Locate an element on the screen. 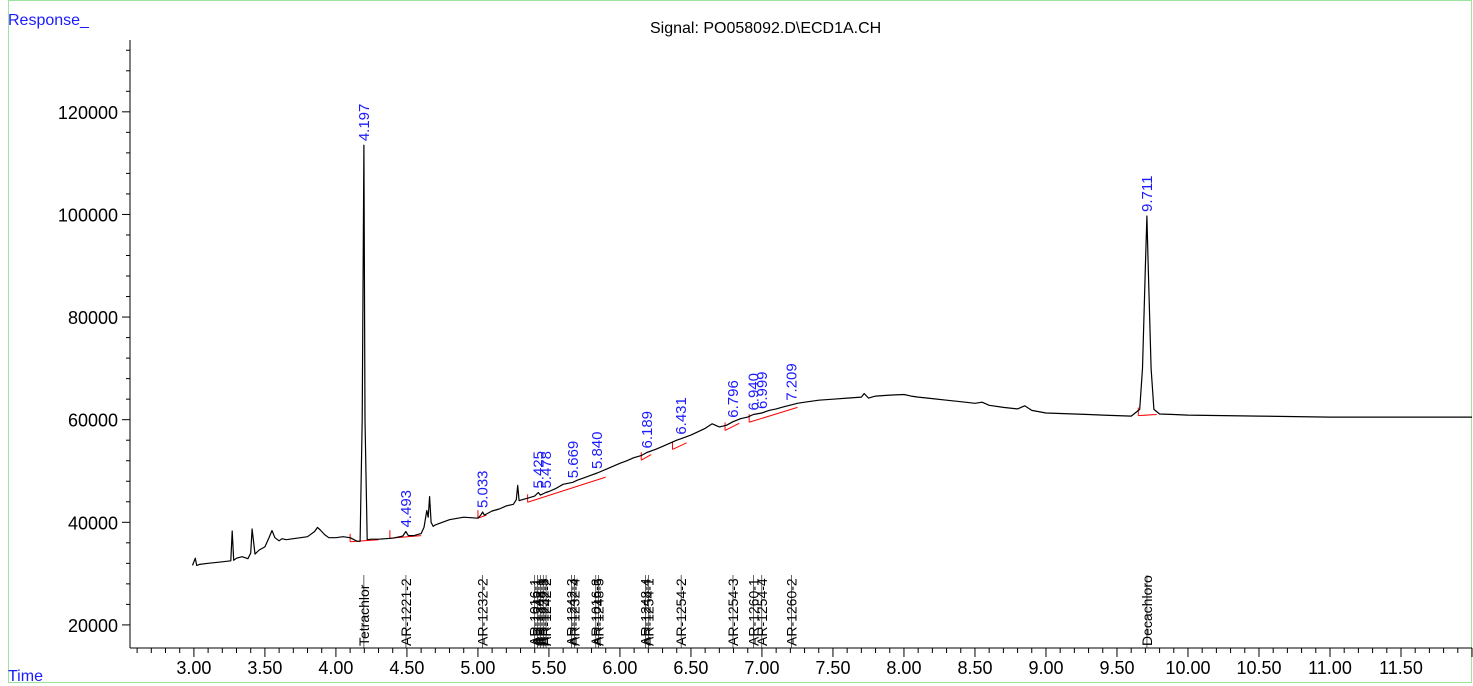  y-tick-label: 40000 is located at coordinates (93, 523).